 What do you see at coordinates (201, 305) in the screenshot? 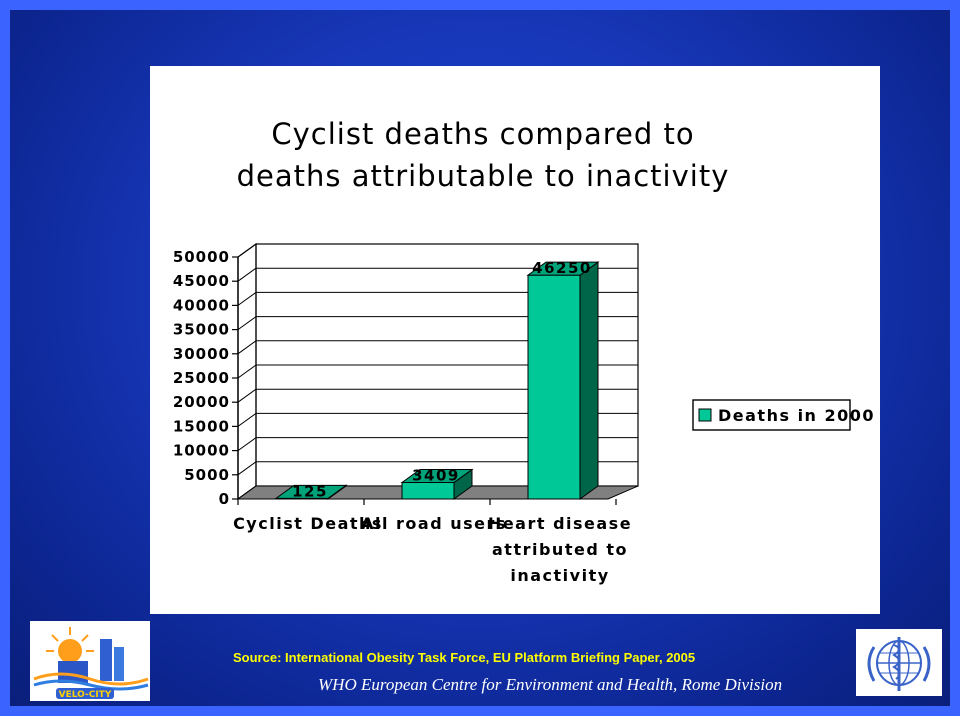
I see `y-tick-label: 40000` at bounding box center [201, 305].